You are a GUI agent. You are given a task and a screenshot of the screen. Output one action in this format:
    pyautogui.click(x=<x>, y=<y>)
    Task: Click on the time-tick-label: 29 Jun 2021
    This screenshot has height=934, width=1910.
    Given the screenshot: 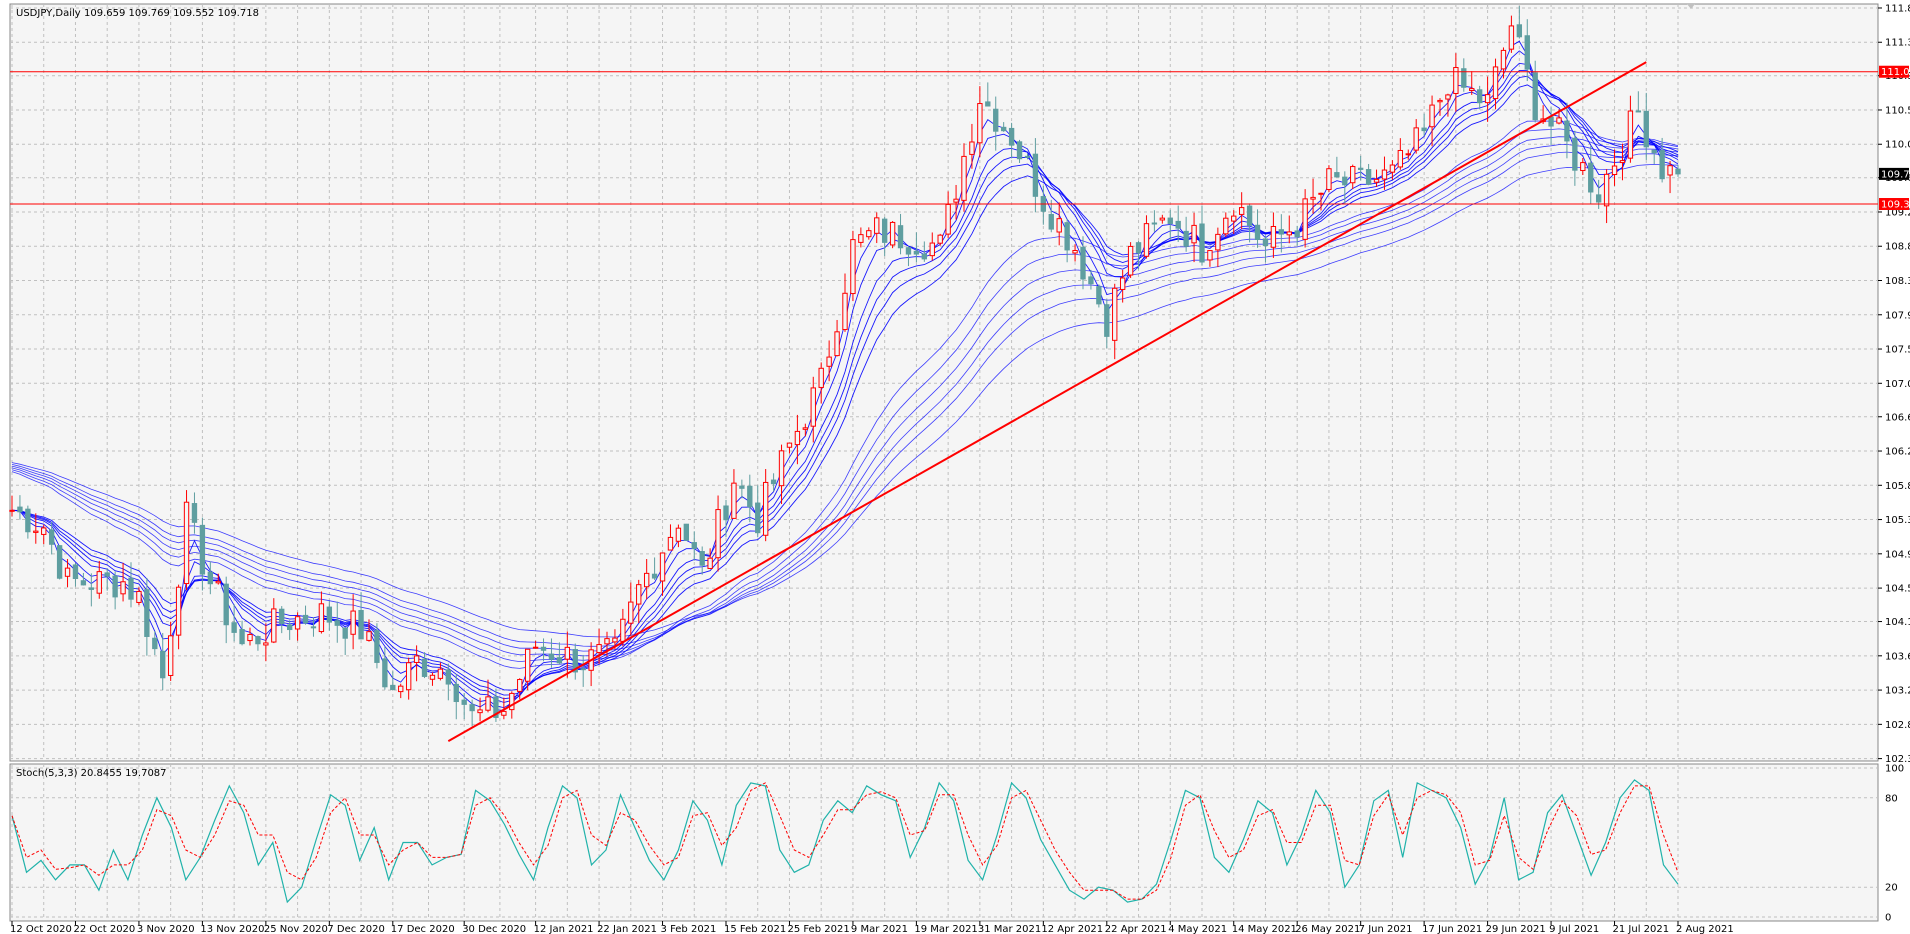 What is the action you would take?
    pyautogui.click(x=1516, y=929)
    